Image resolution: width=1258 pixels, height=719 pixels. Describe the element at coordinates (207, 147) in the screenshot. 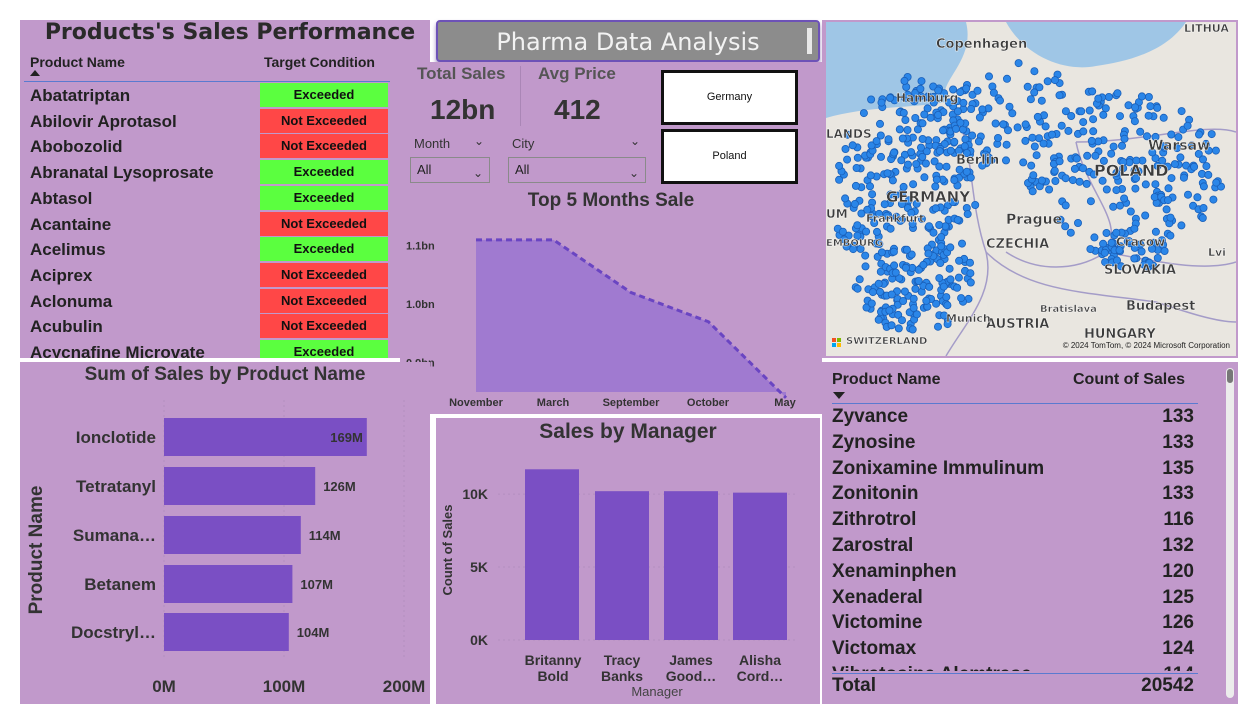

I see `table-row: Abobozolid Not Exceeded` at that location.